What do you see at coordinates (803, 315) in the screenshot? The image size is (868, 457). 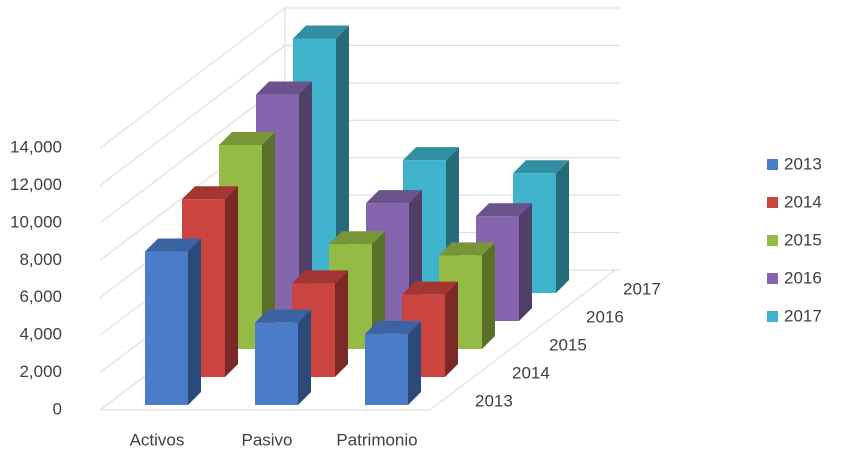 I see `legend-label: 2017` at bounding box center [803, 315].